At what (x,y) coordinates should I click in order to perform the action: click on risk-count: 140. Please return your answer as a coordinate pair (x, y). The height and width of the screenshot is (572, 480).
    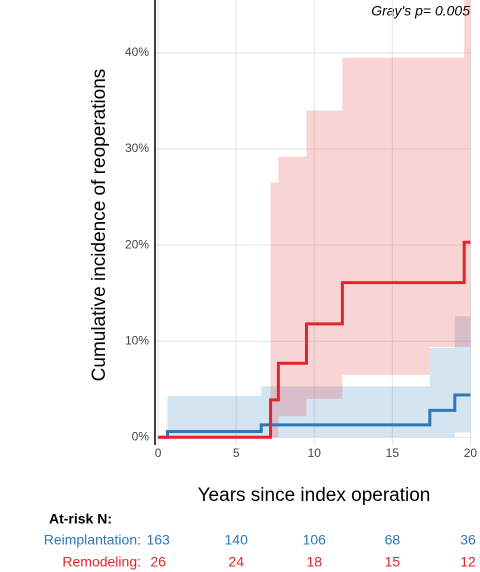
    Looking at the image, I should click on (237, 540).